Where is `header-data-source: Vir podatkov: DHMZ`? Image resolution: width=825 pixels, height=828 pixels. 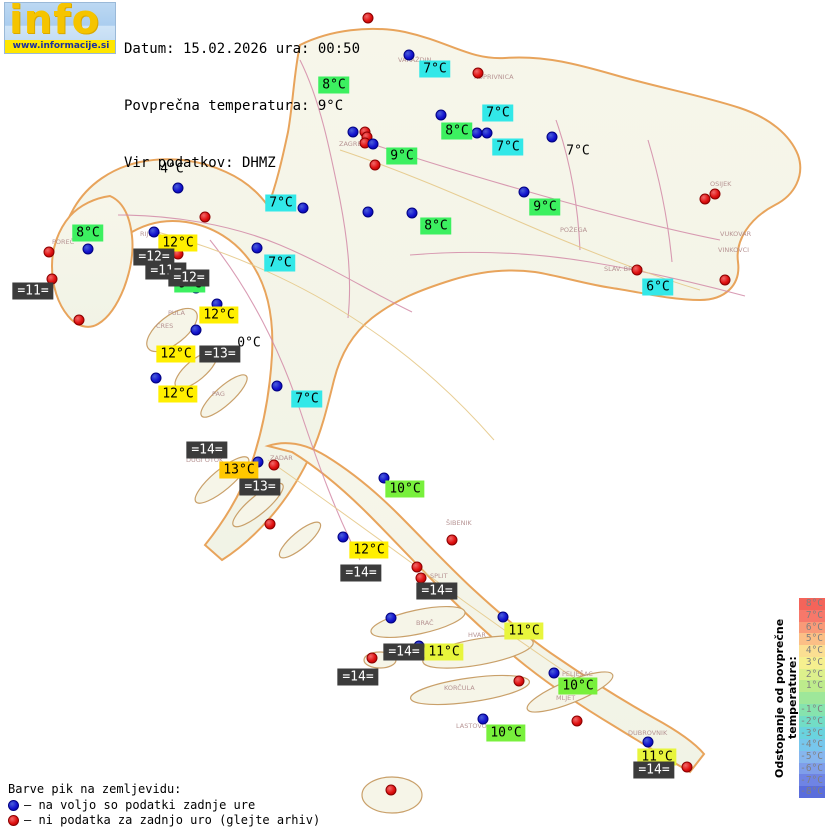
header-data-source: Vir podatkov: DHMZ is located at coordinates (200, 163).